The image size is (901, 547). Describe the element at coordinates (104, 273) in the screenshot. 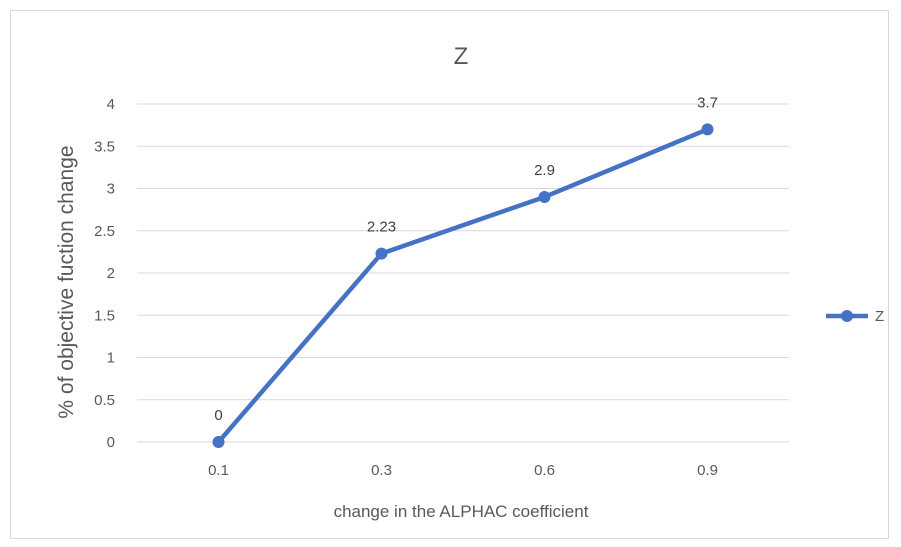

I see `y-tick-labels: 0 0.5 1 1.5 2 2.5 3 3.5 4` at that location.